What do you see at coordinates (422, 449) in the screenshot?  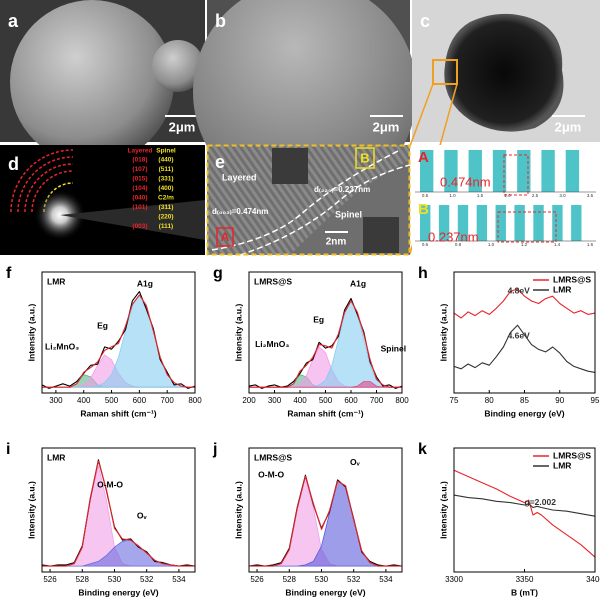 I see `panel-letter: k` at bounding box center [422, 449].